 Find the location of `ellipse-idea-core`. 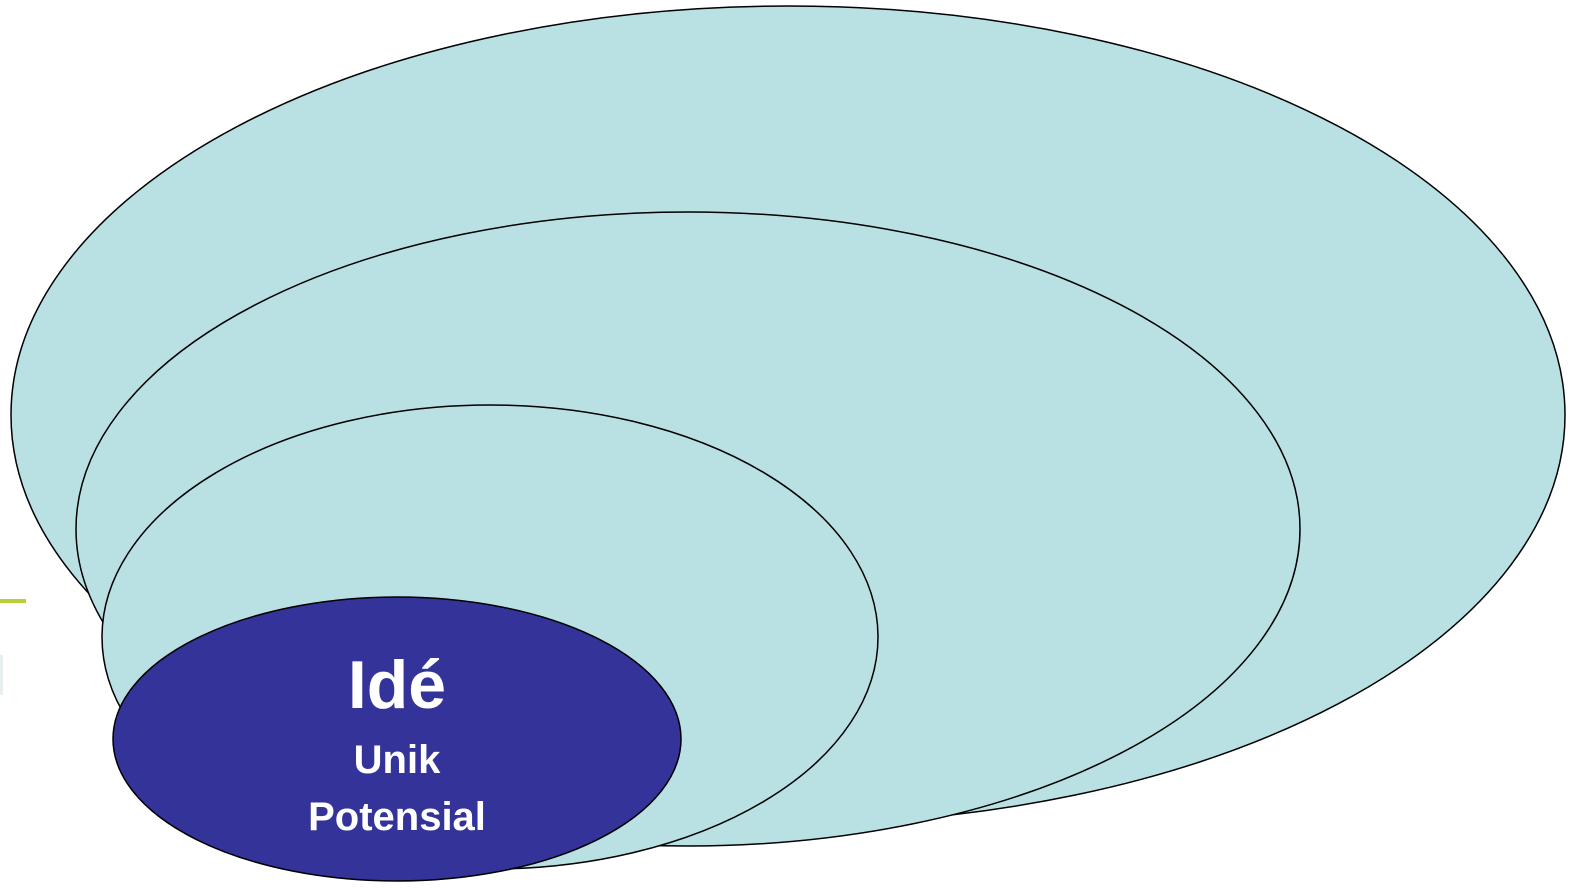

ellipse-idea-core is located at coordinates (397, 739).